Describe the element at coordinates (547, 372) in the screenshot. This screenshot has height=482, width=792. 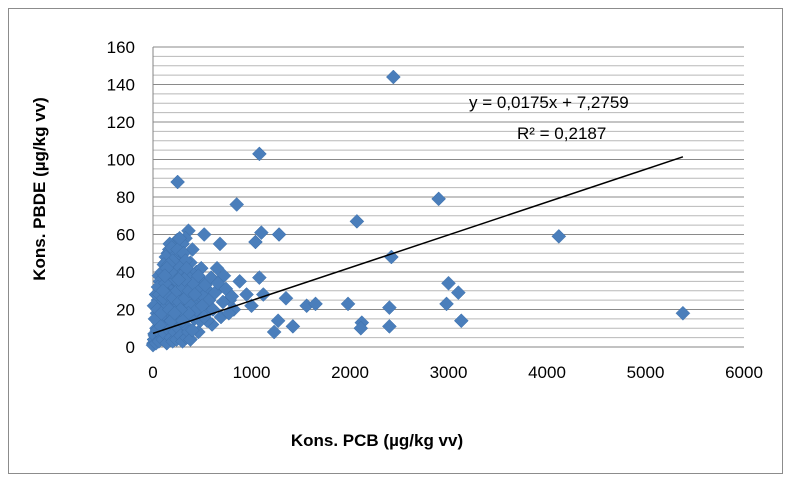
I see `x-tick-label: 4000` at that location.